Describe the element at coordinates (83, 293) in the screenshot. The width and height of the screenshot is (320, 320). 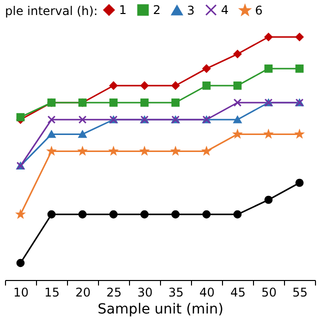
I see `x-tick-label: 20` at that location.